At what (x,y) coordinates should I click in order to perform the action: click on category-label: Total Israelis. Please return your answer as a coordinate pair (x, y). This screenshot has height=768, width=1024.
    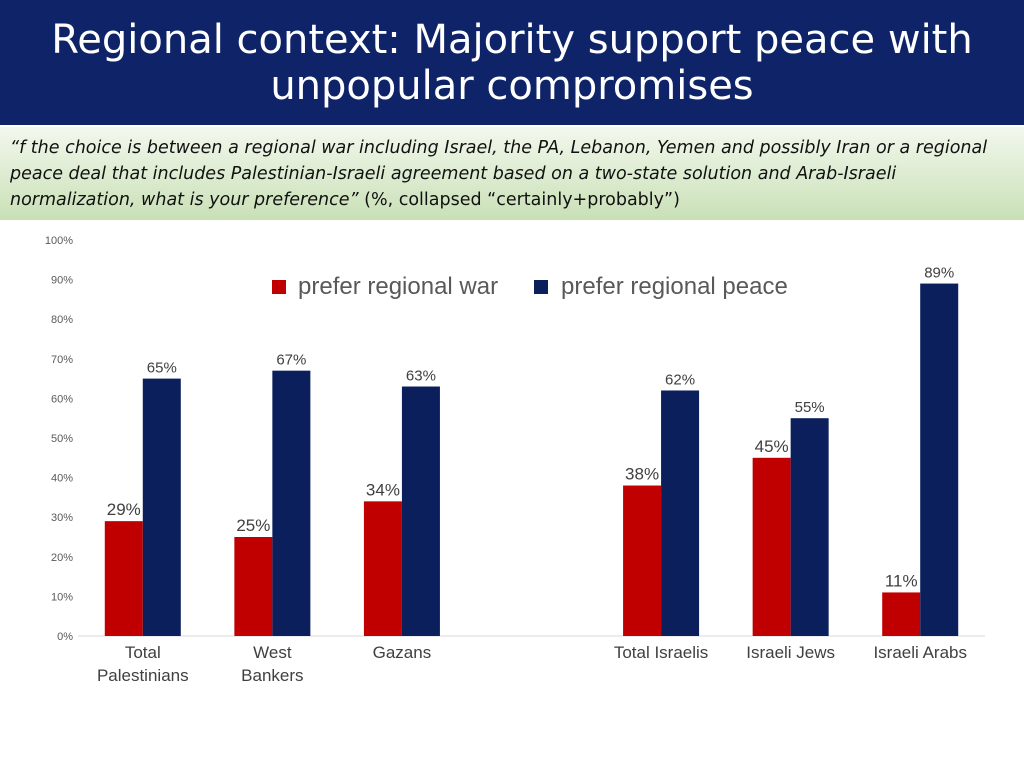
    Looking at the image, I should click on (661, 652).